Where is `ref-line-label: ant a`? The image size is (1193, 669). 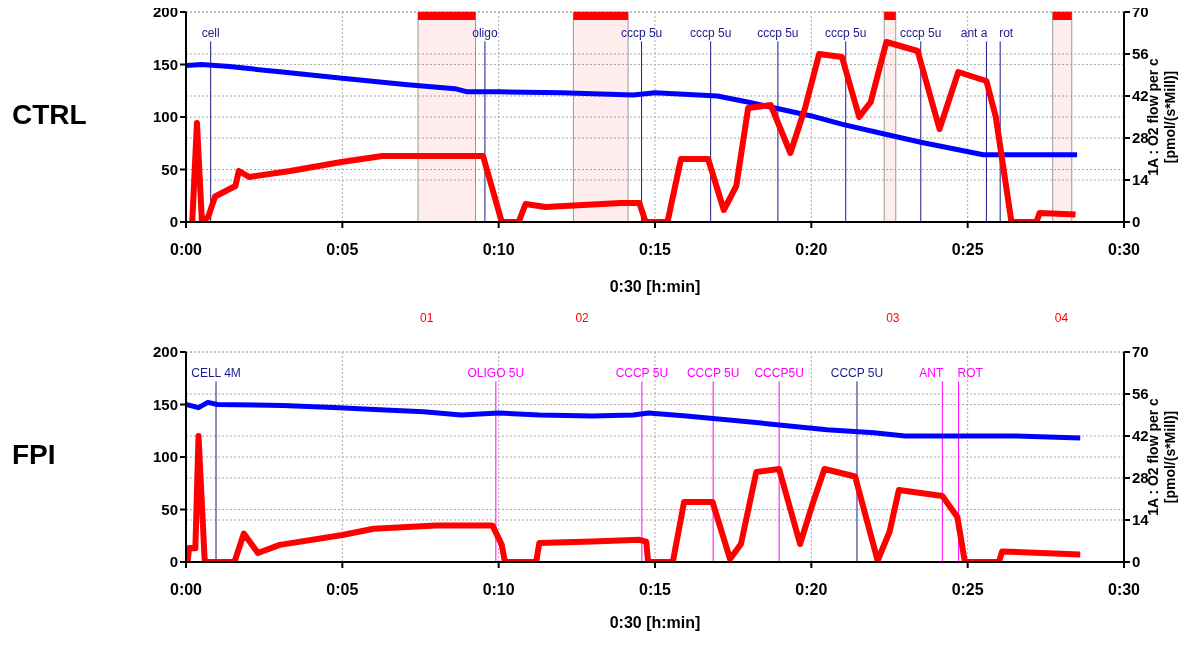
ref-line-label: ant a is located at coordinates (974, 33).